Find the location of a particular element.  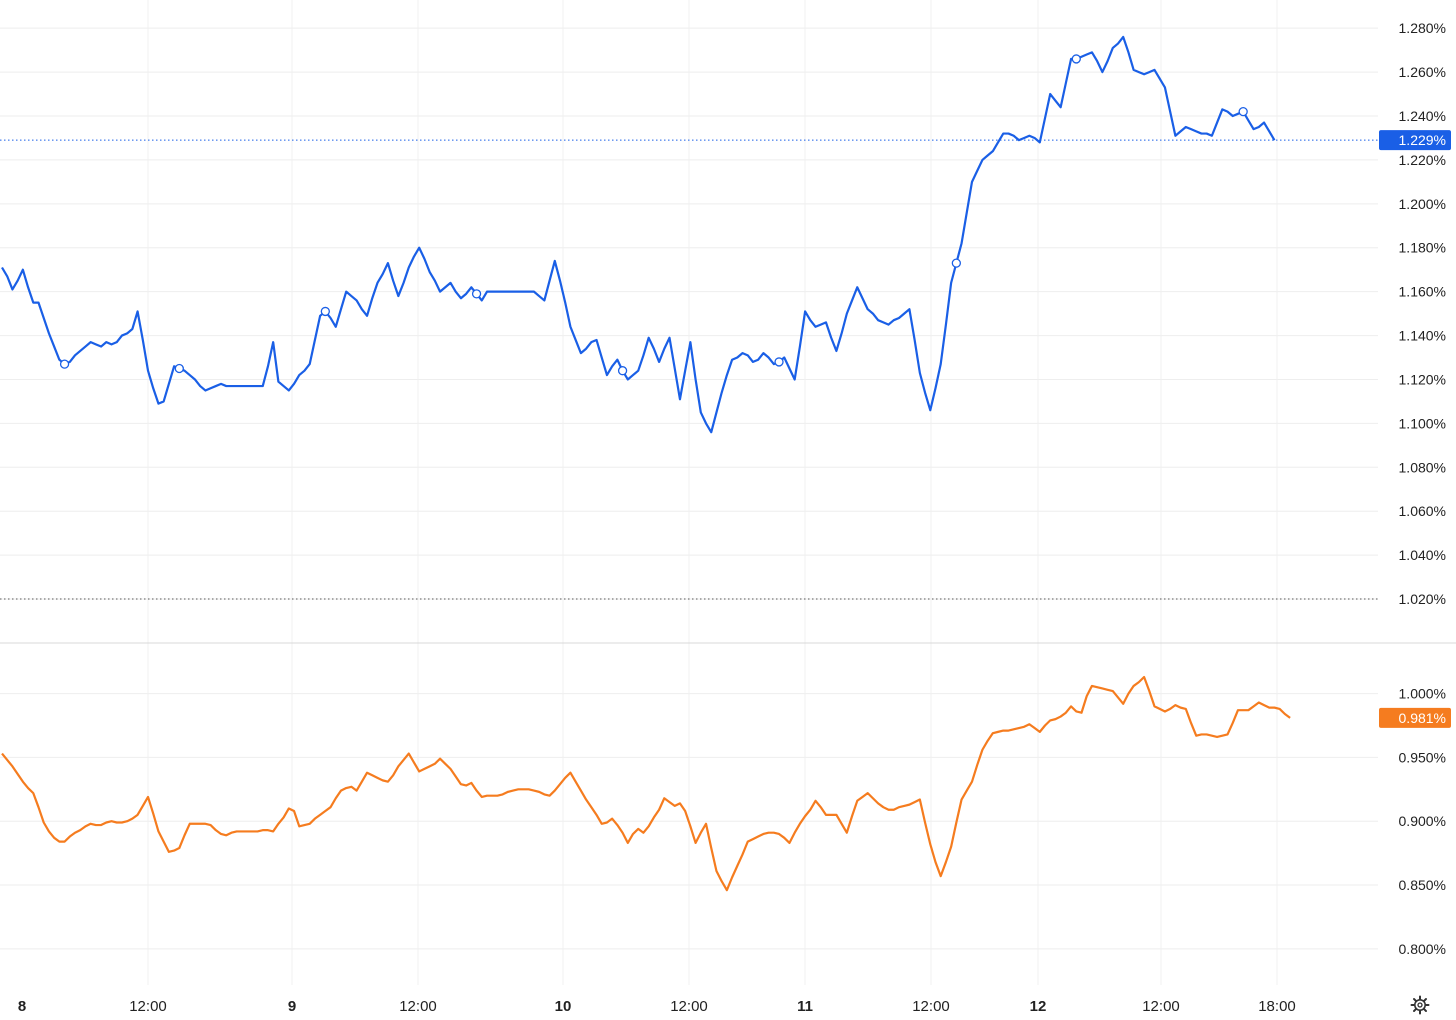

x-tick-label: 11 is located at coordinates (805, 1006).